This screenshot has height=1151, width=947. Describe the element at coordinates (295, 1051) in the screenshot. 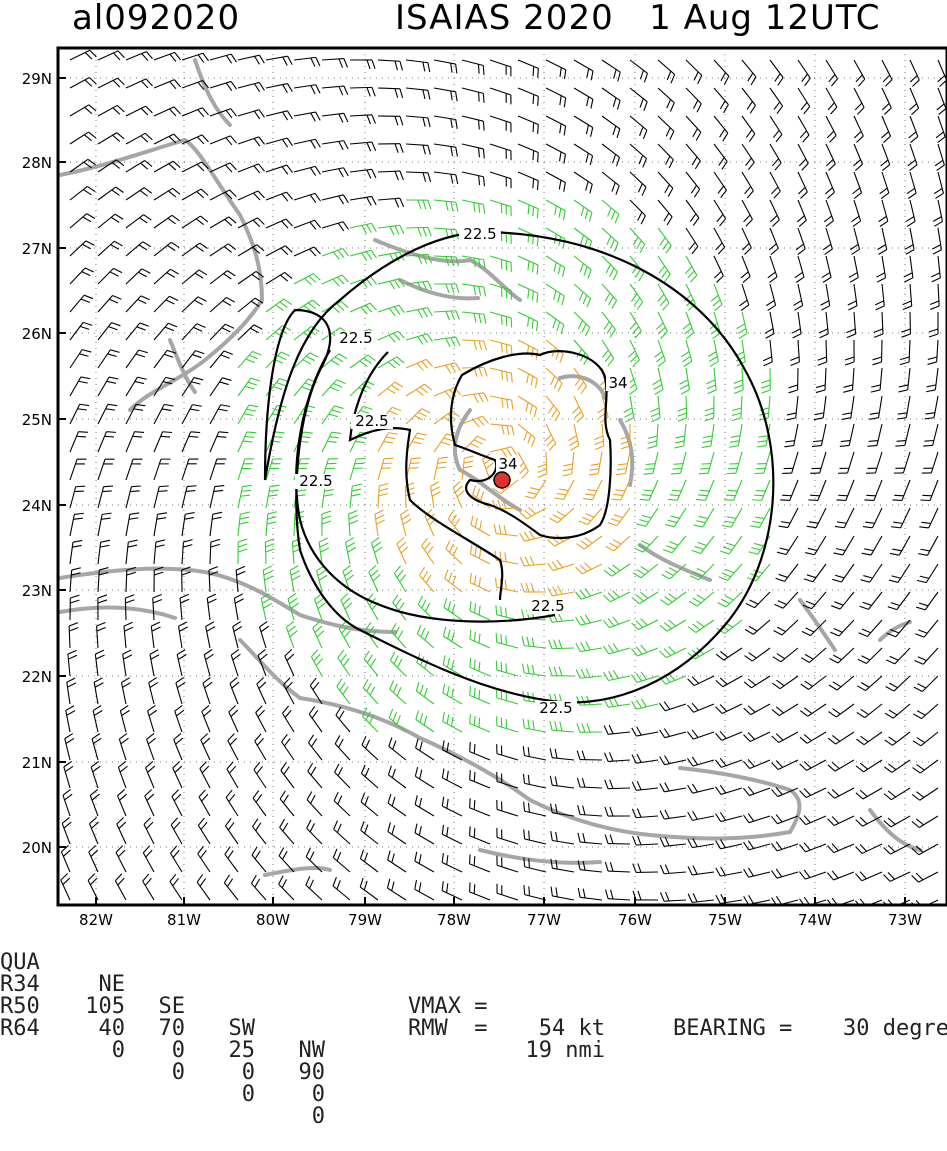

I see `col-nw: NW` at that location.